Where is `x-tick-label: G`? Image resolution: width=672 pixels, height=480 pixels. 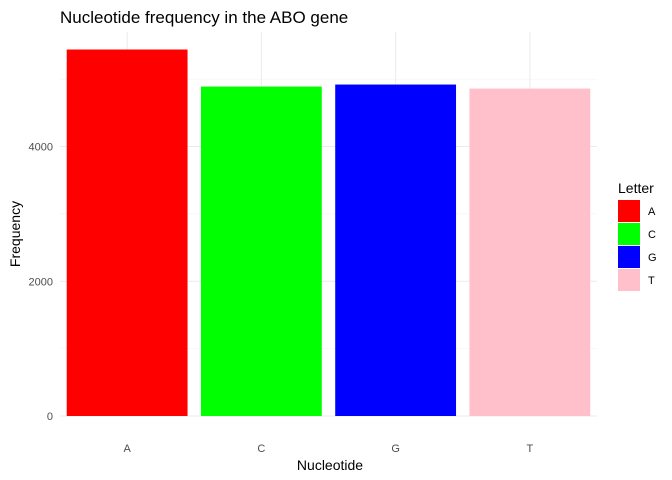 x-tick-label: G is located at coordinates (395, 449).